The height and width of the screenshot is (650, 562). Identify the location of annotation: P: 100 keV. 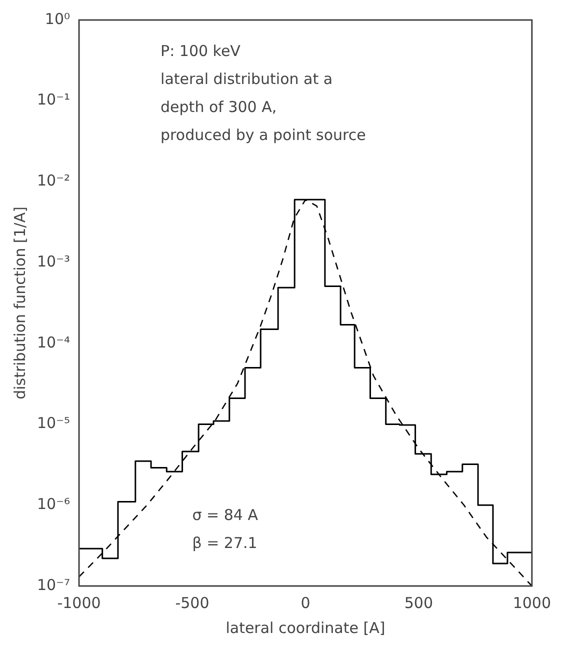
(201, 51).